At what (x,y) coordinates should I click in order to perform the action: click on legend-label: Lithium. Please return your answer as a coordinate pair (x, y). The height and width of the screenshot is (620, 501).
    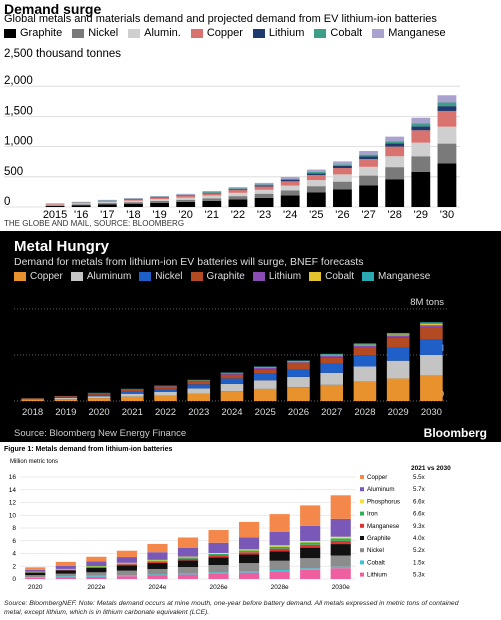
    Looking at the image, I should click on (285, 276).